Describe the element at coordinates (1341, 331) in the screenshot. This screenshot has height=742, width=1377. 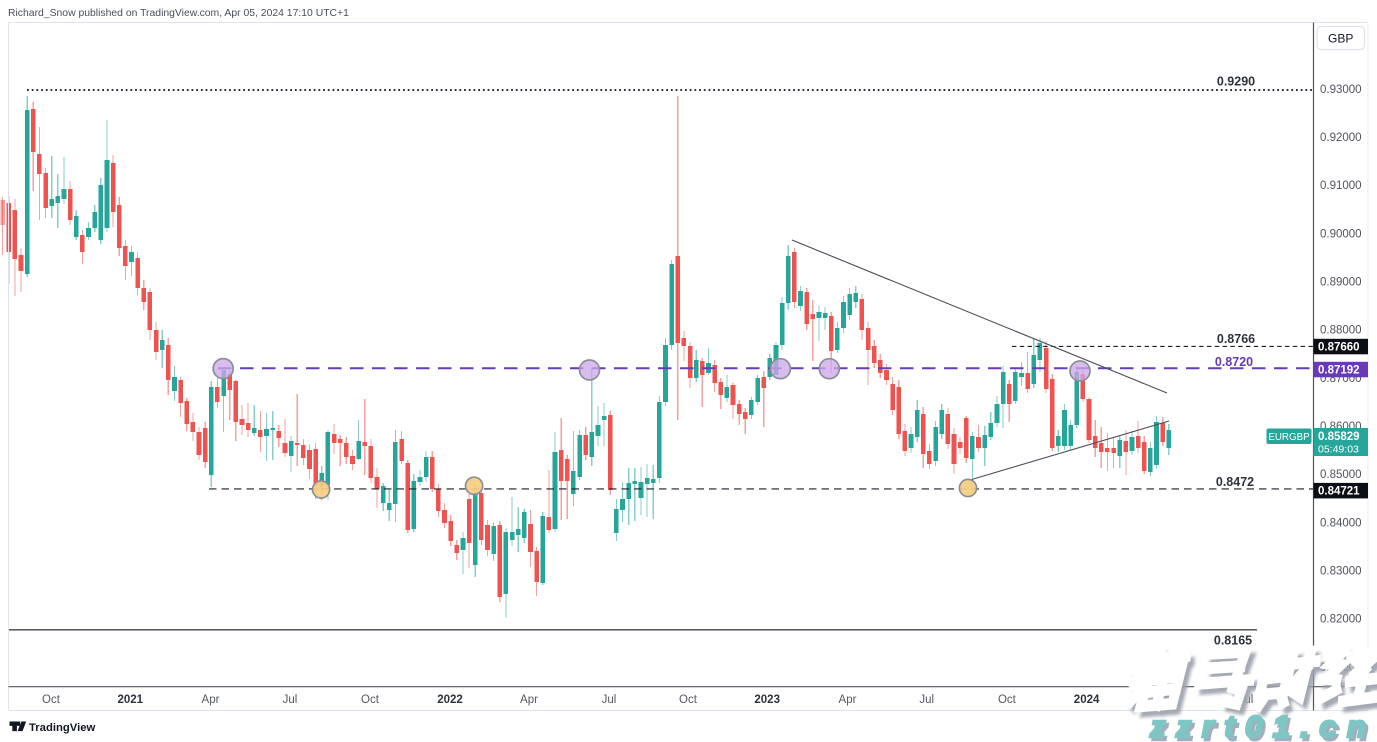
I see `svg-text: 0.88000` at that location.